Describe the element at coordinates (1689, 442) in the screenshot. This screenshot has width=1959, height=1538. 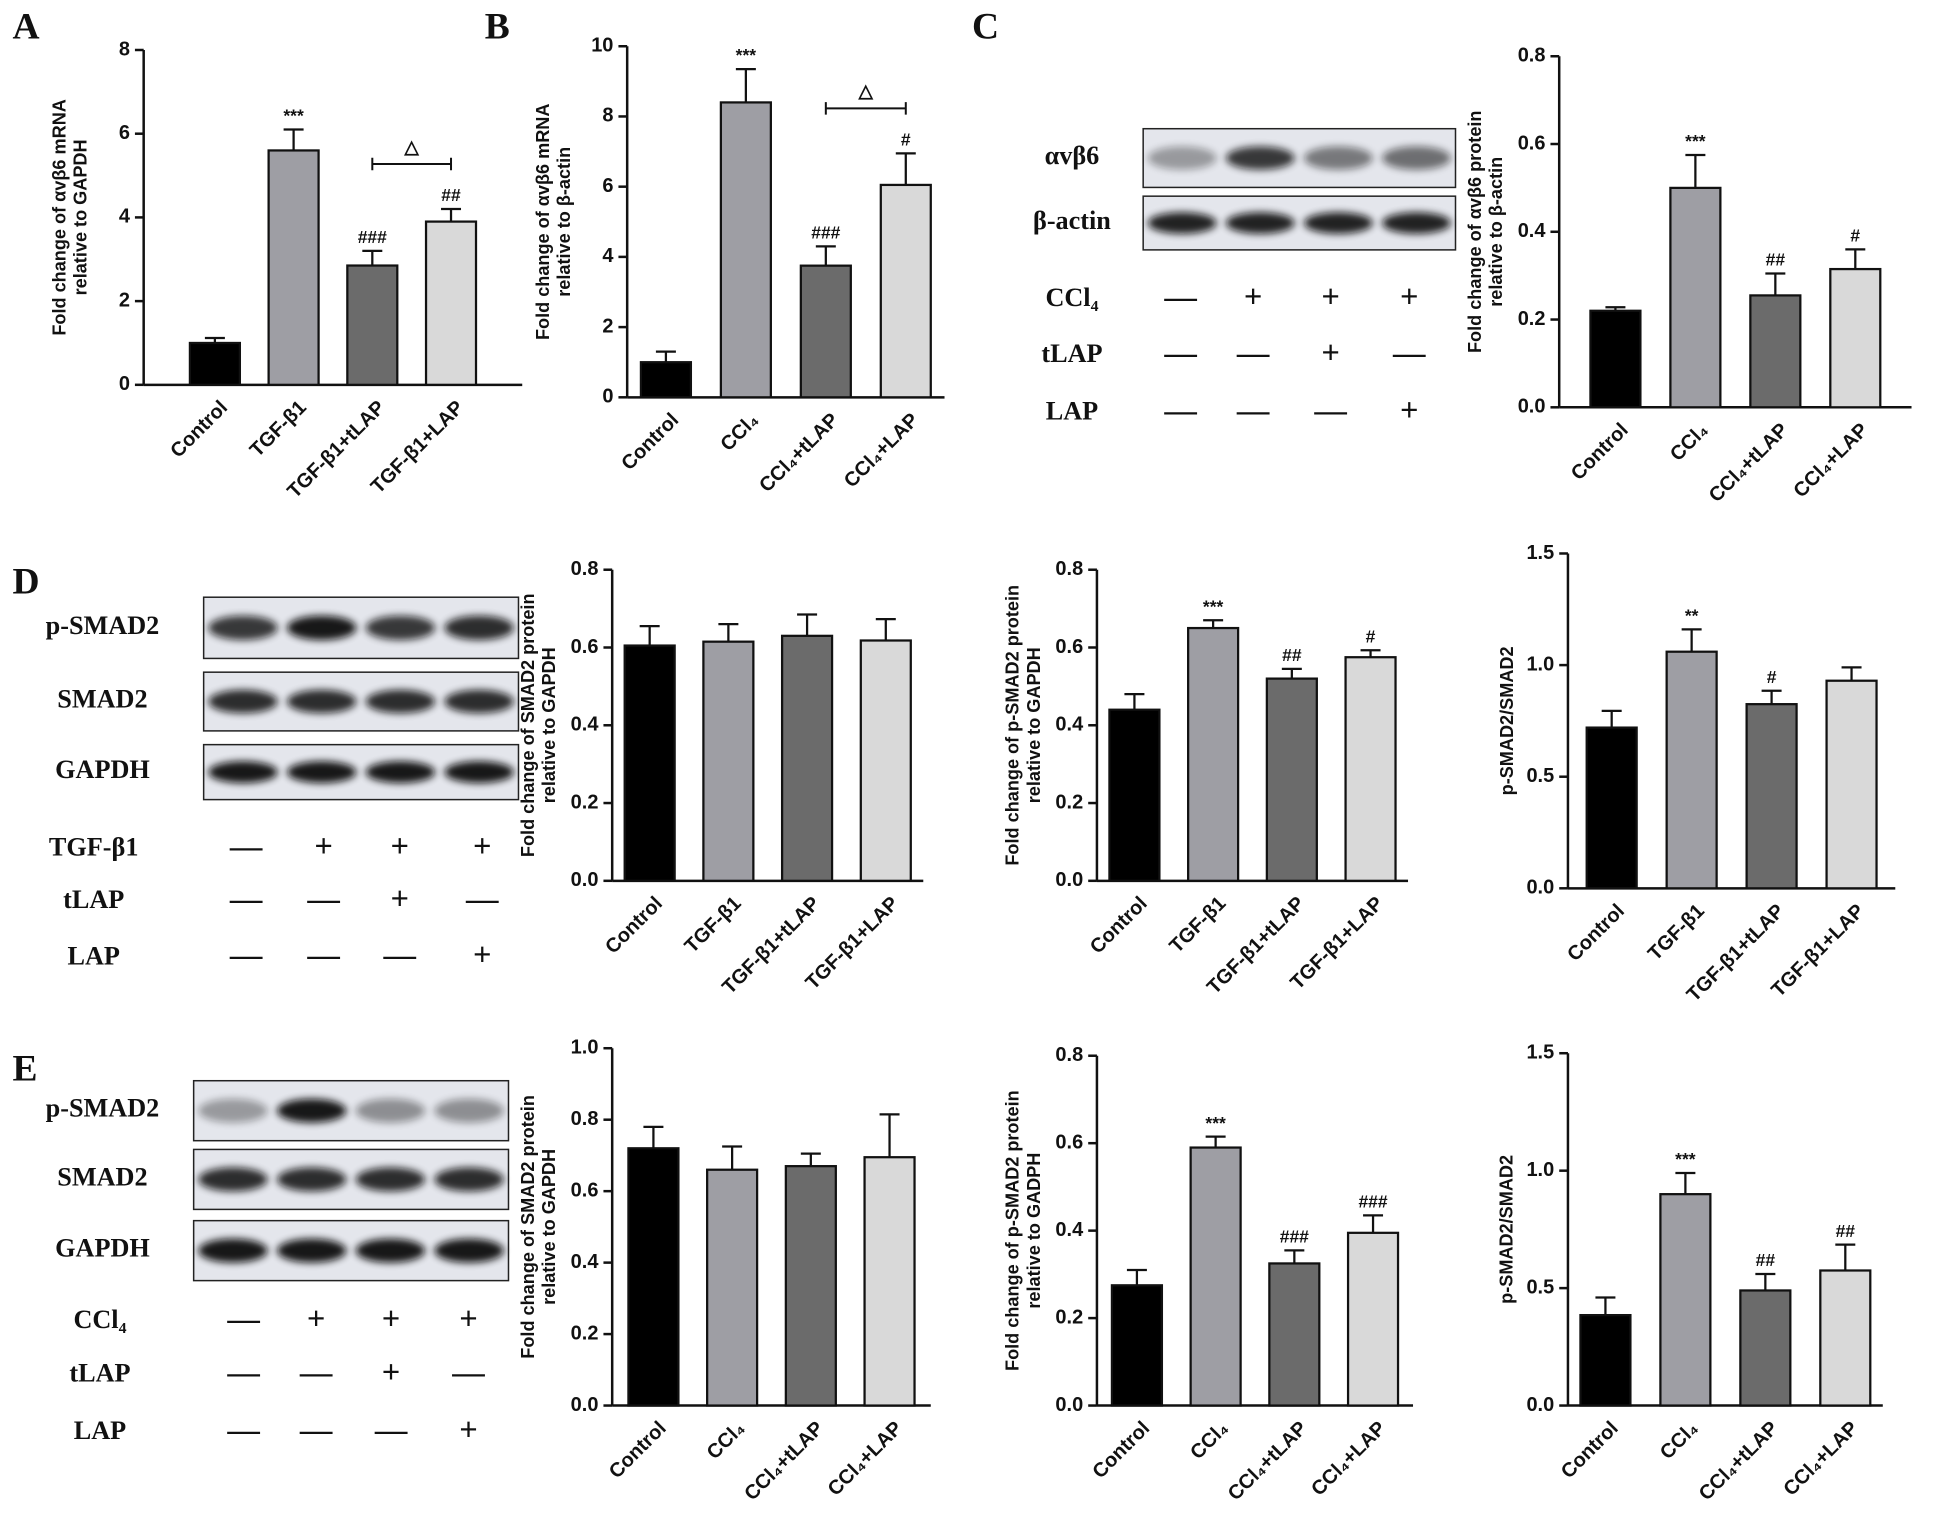
I see `x-tick-label: CCl₄` at that location.